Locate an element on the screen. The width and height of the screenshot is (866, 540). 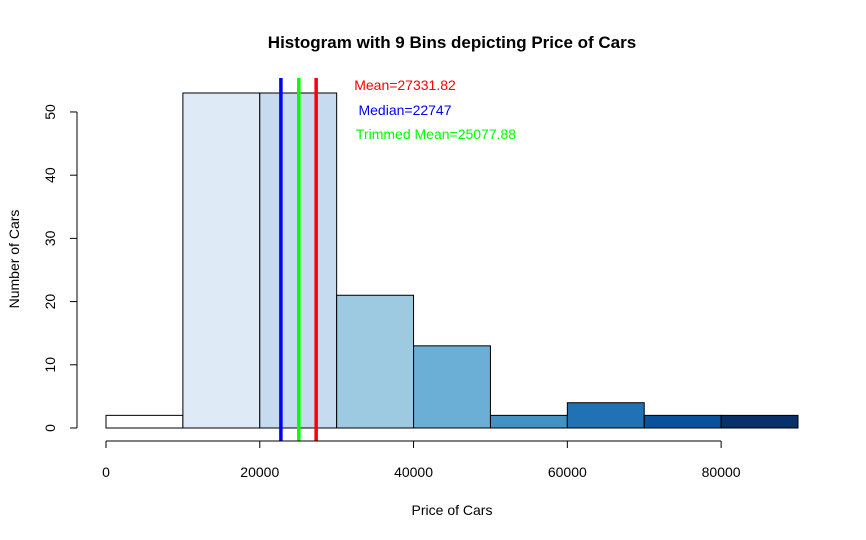
x-axis-label: Price of Cars is located at coordinates (452, 510).